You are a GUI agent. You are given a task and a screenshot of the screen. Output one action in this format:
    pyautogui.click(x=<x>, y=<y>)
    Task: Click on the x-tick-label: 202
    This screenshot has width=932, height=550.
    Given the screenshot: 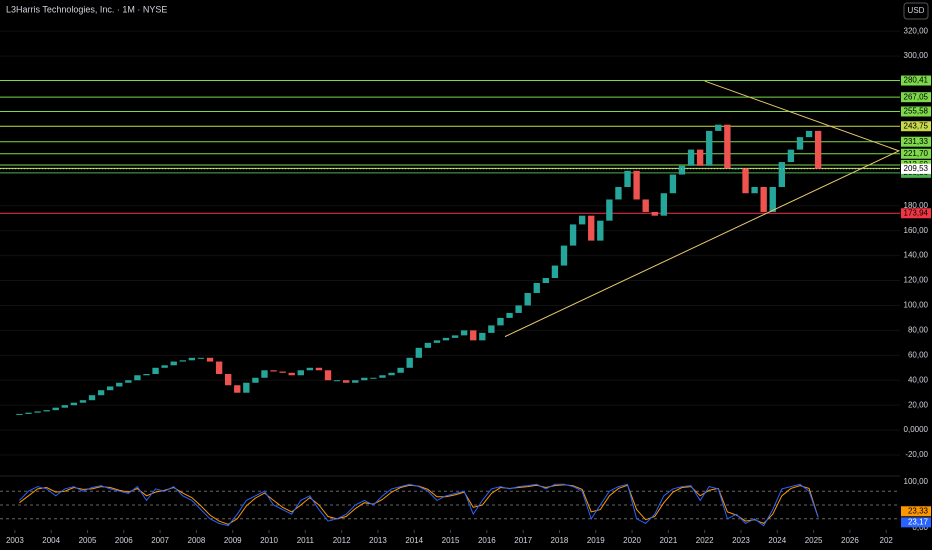 What is the action you would take?
    pyautogui.click(x=887, y=540)
    